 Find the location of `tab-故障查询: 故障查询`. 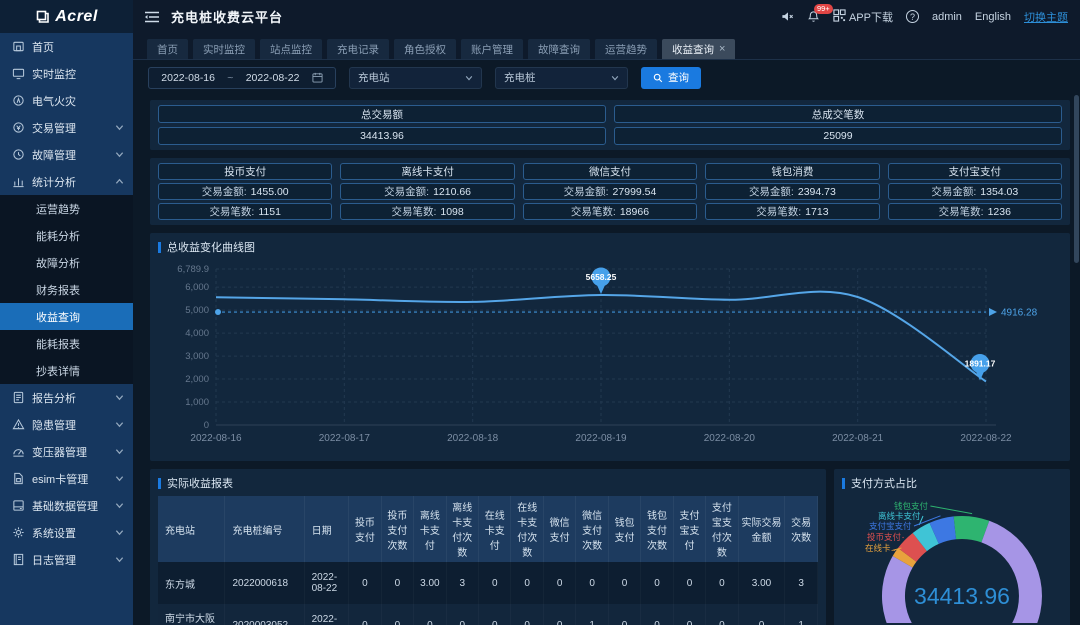

tab-故障查询: 故障查询 is located at coordinates (559, 49).